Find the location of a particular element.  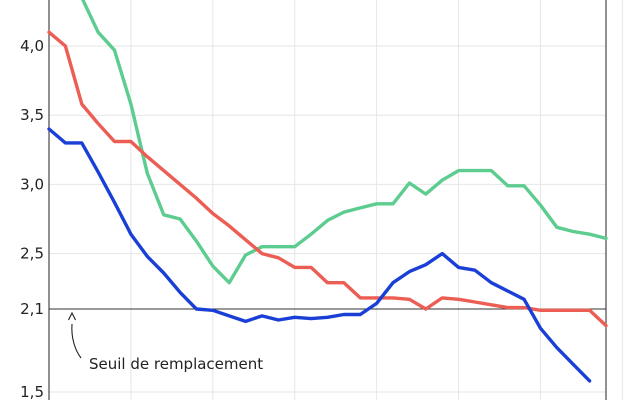

y-tick-label: 4,0 is located at coordinates (32, 46).